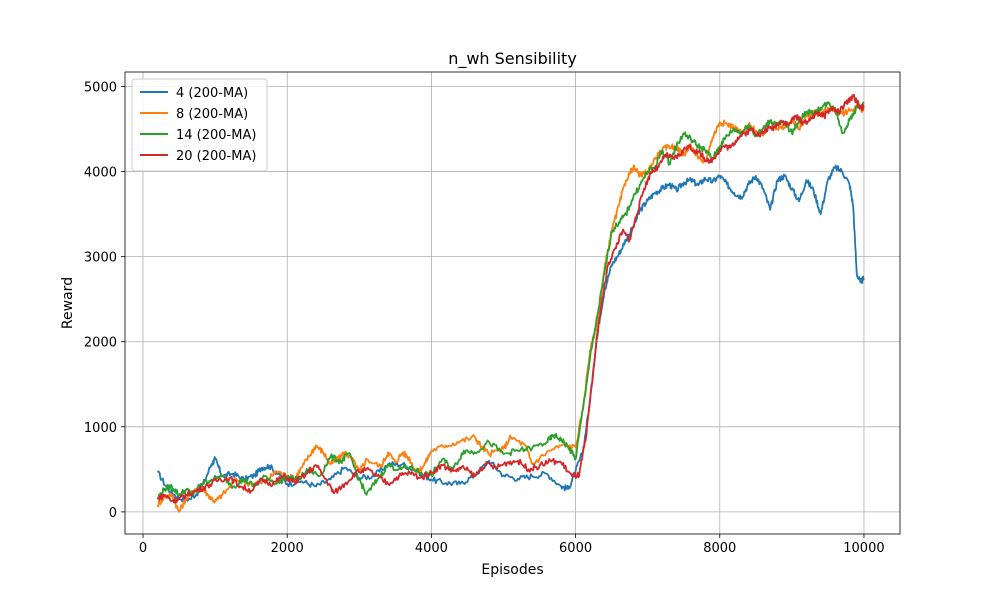 This screenshot has width=1000, height=600. I want to click on x-tick-label: 6000, so click(575, 548).